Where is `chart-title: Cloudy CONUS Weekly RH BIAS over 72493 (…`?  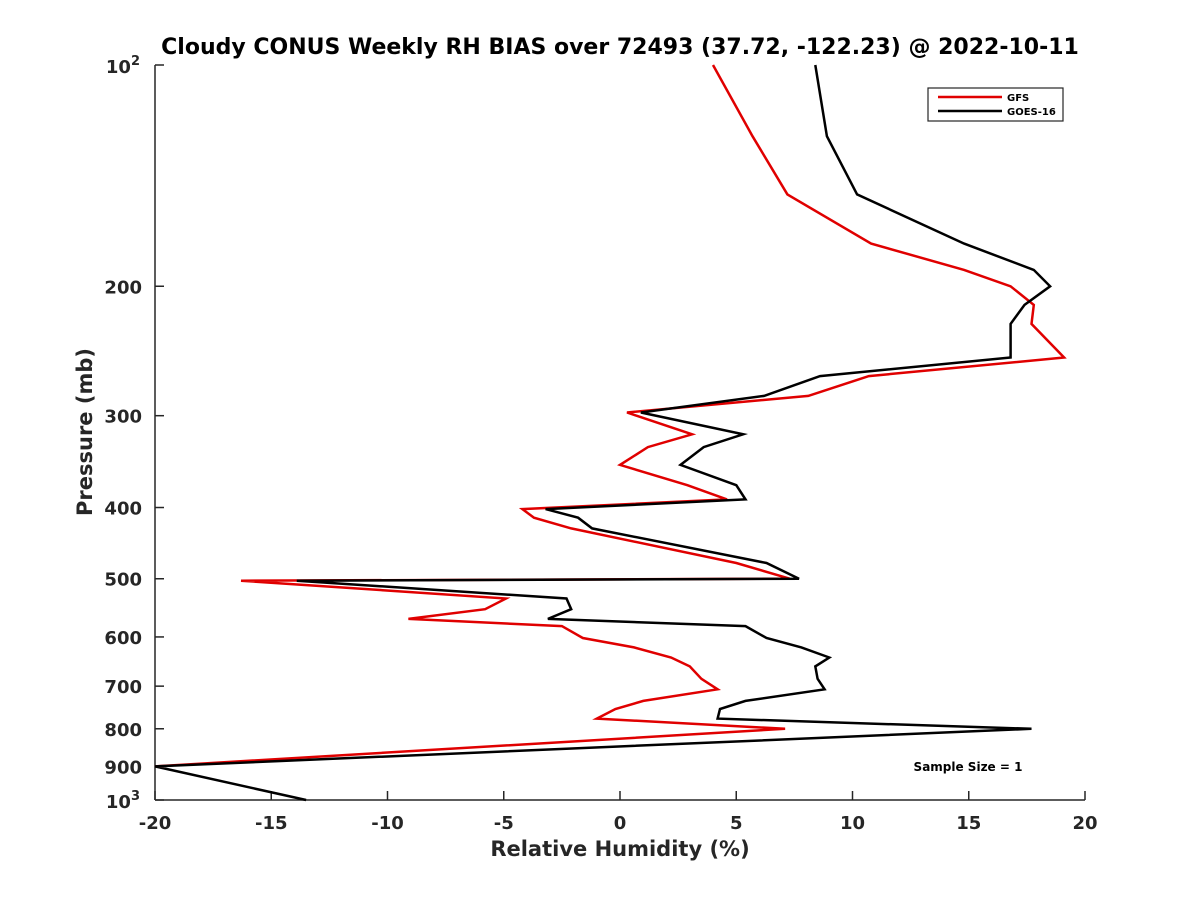 chart-title: Cloudy CONUS Weekly RH BIAS over 72493 (… is located at coordinates (620, 47).